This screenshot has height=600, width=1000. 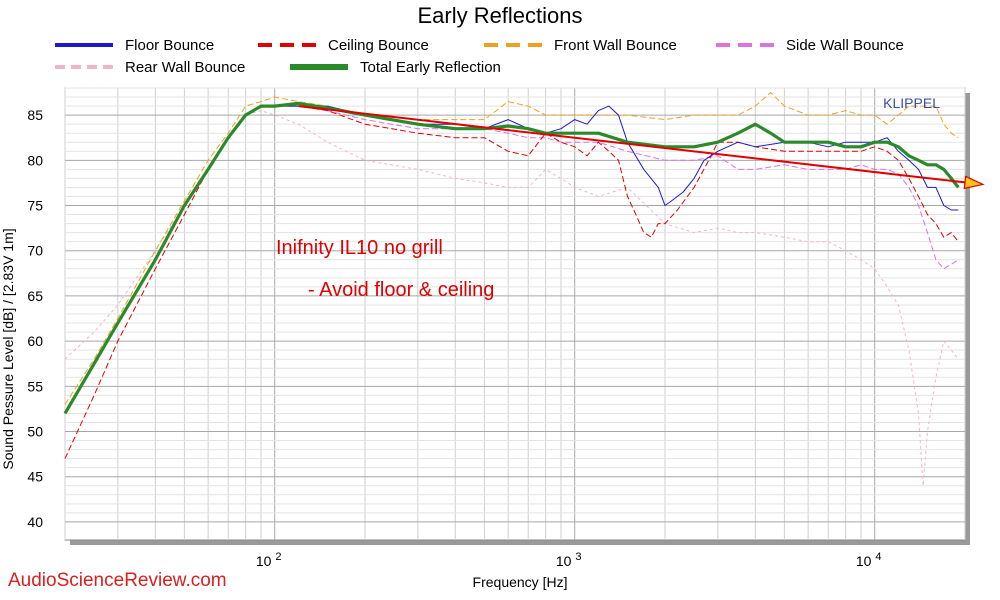 I want to click on x-tick-labels: 10 2 10 3 10 4, so click(x=569, y=560).